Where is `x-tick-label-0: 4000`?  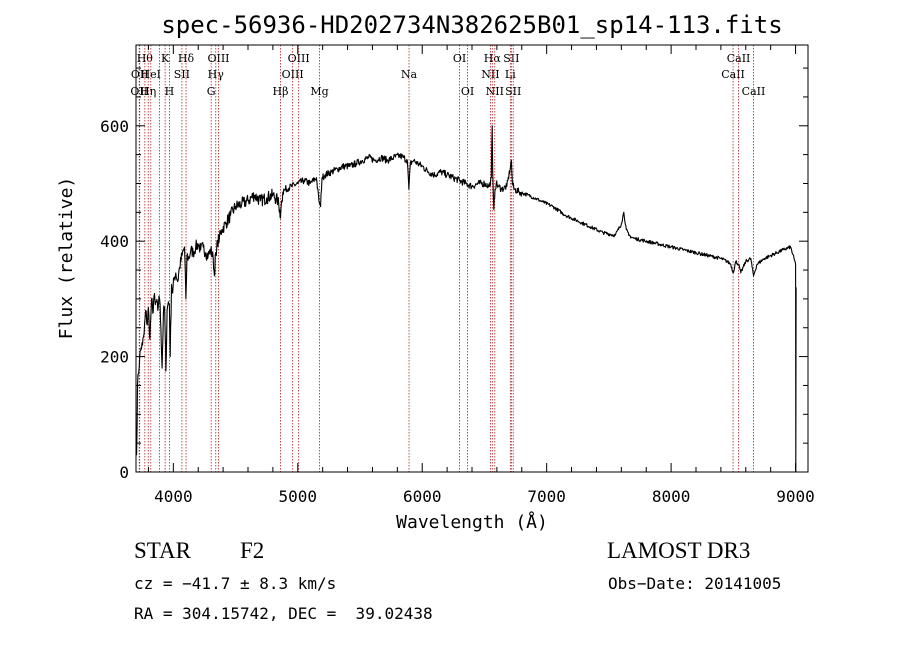 x-tick-label-0: 4000 is located at coordinates (173, 496).